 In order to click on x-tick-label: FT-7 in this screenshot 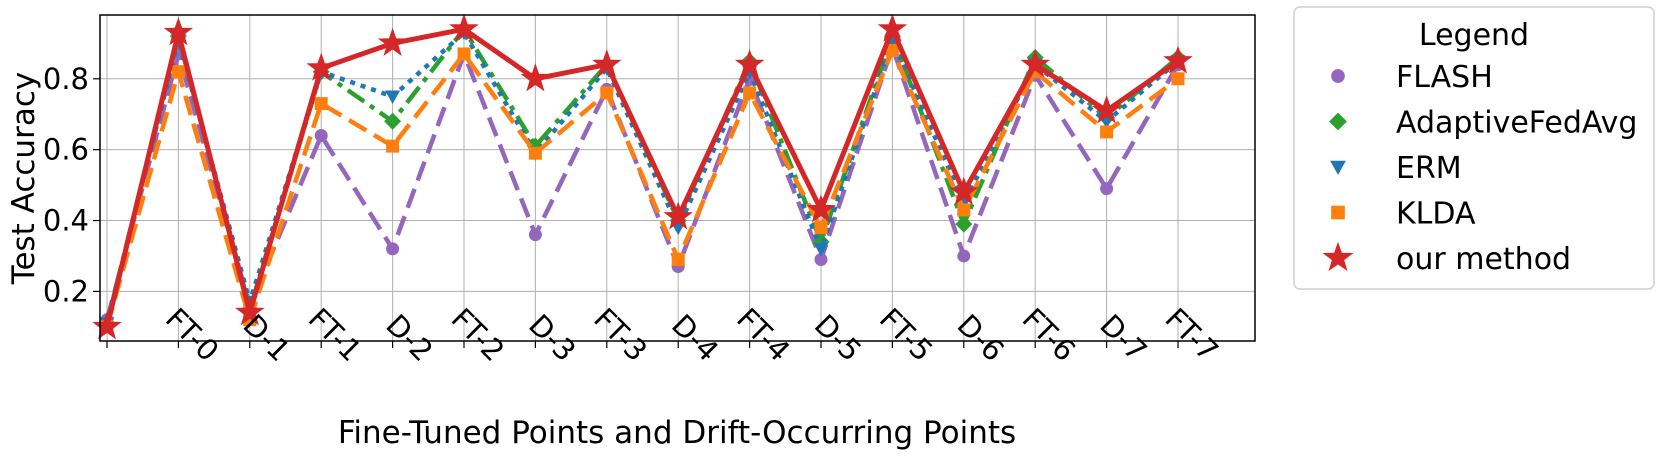, I will do `click(1192, 334)`.